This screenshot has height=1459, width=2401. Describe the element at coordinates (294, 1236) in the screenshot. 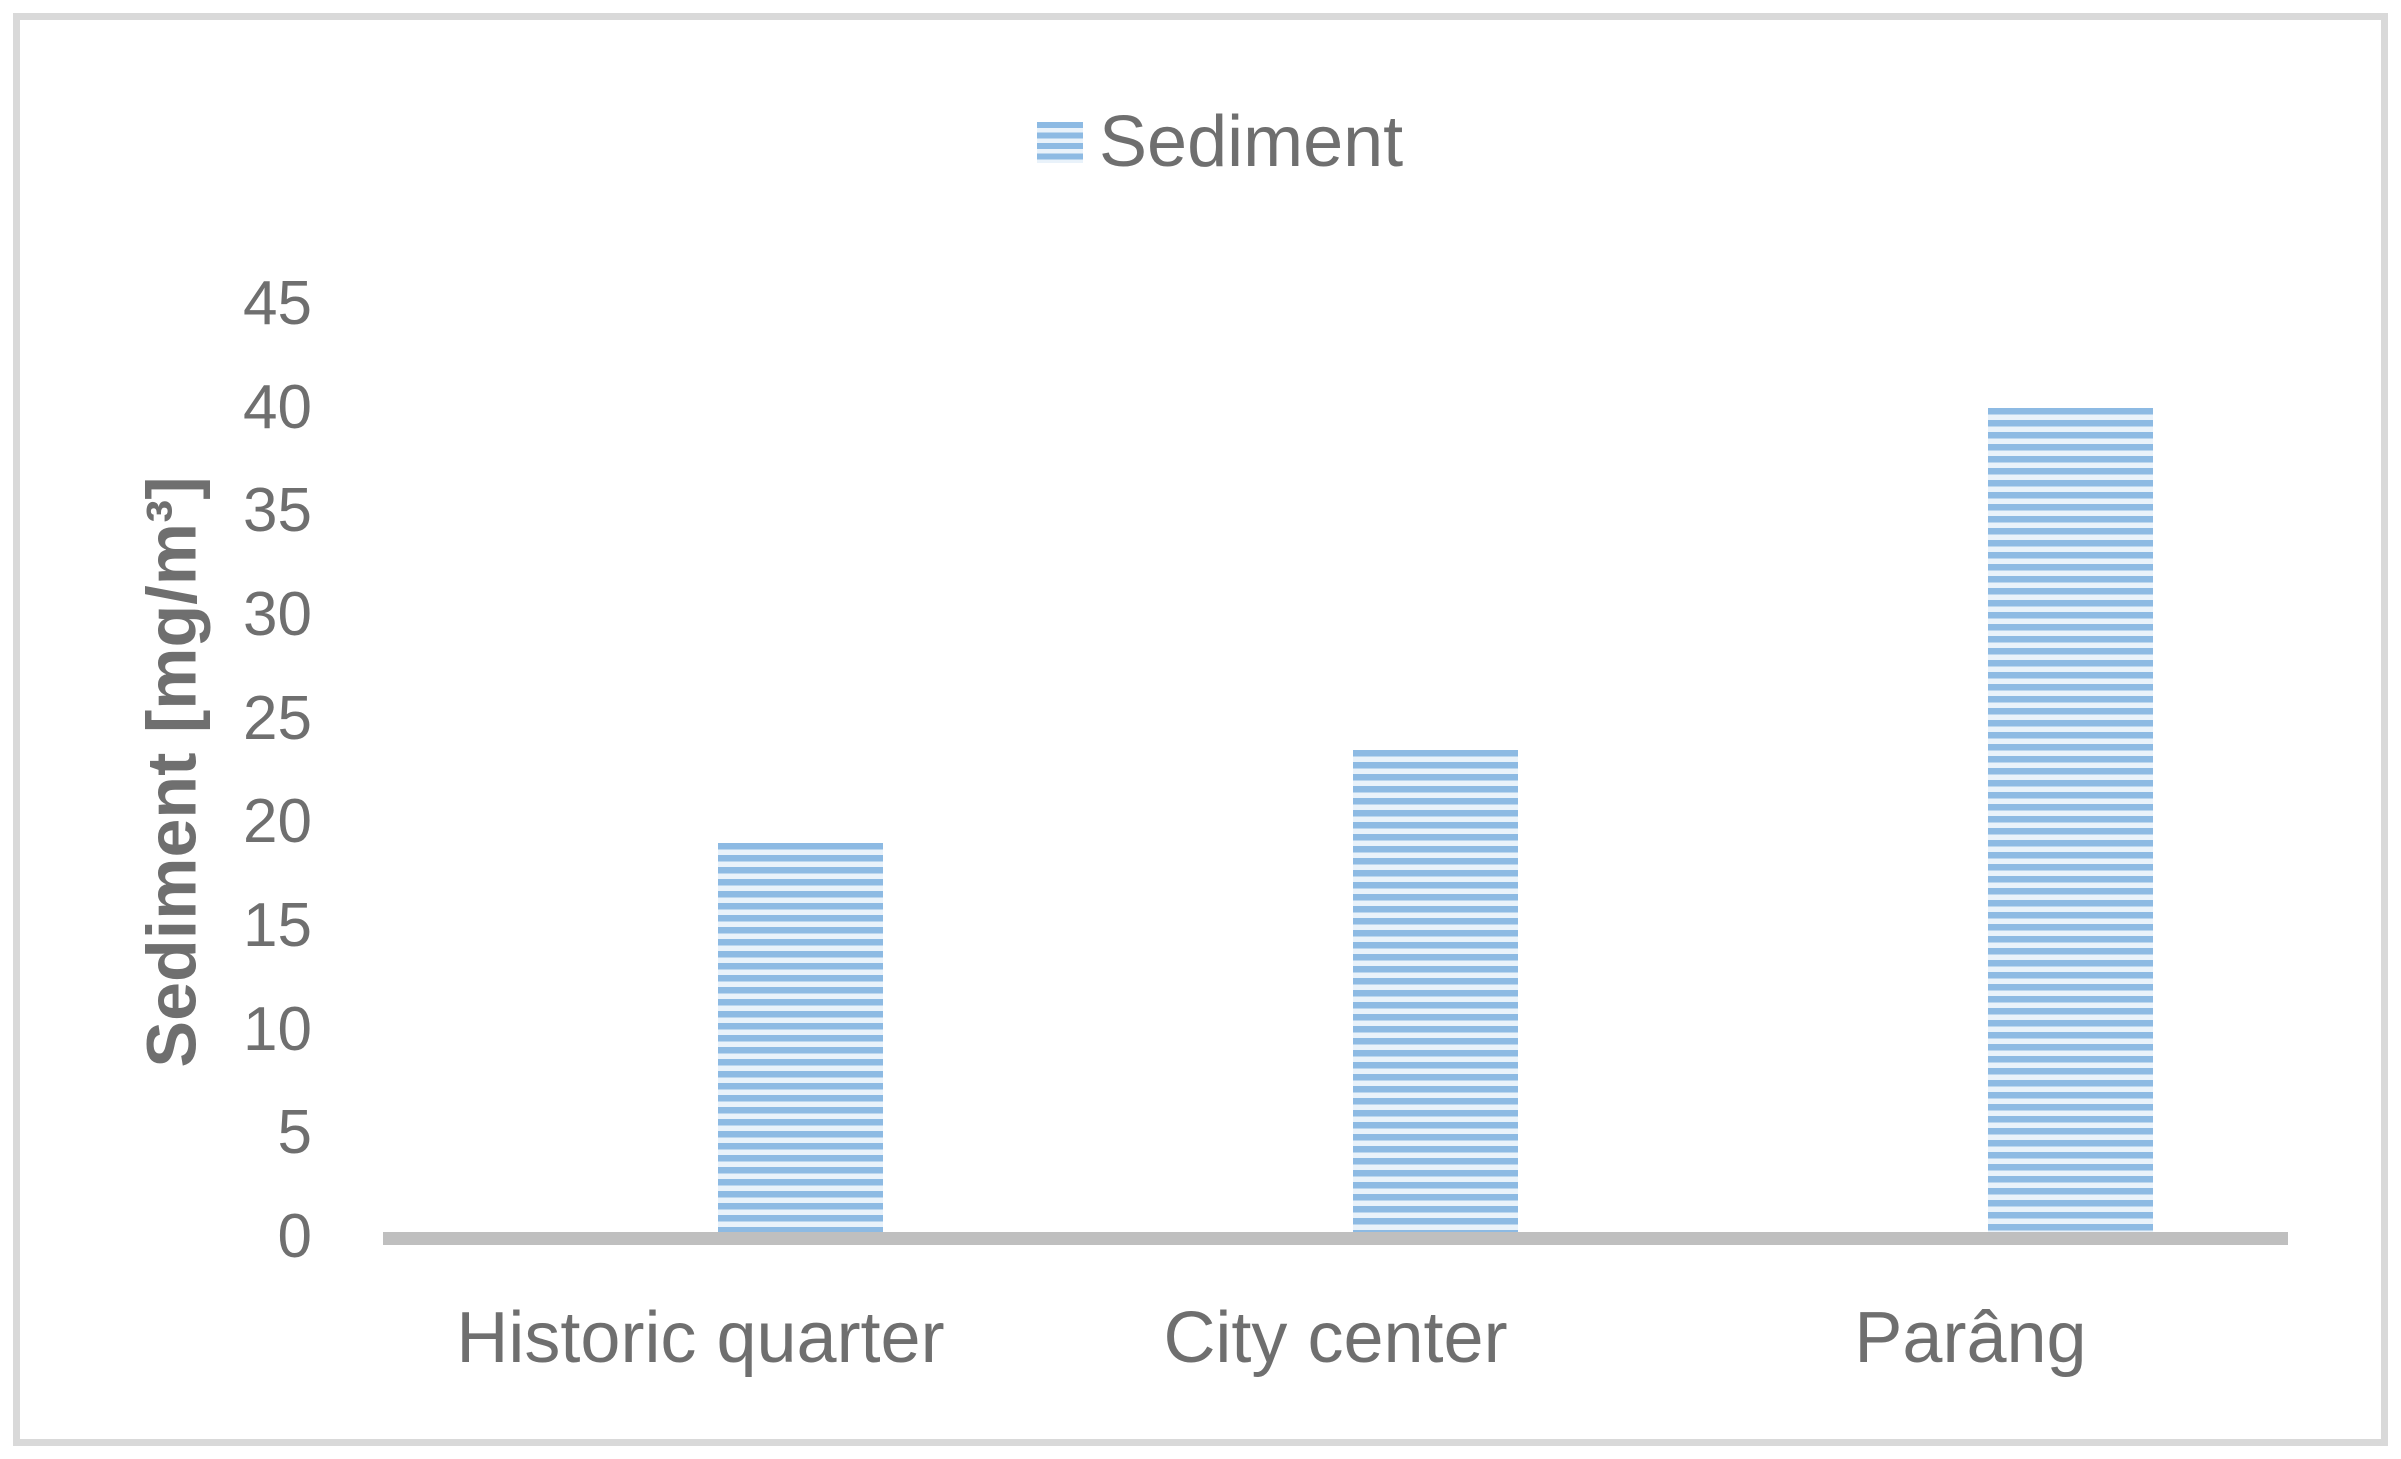

I see `y-tick-label-0: 0` at that location.